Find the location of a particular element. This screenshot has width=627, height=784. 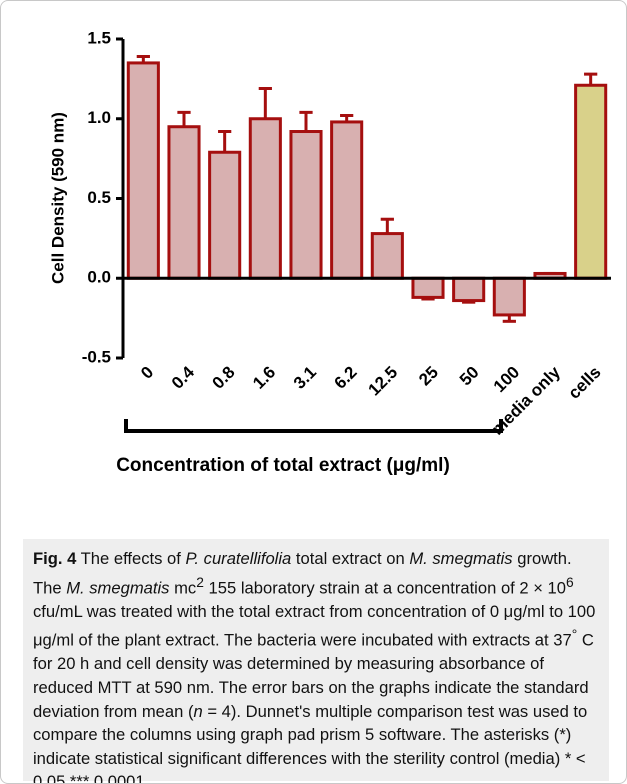

caption-sup: 6 is located at coordinates (570, 581).